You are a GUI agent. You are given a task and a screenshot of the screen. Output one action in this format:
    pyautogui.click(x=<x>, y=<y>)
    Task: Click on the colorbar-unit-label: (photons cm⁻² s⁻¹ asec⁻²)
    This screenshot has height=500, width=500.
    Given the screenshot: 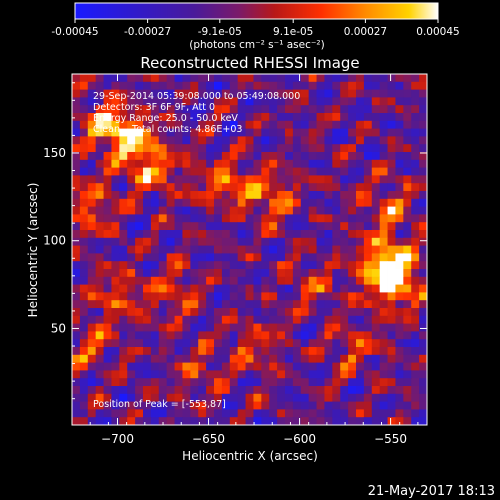 What is the action you would take?
    pyautogui.click(x=256, y=45)
    